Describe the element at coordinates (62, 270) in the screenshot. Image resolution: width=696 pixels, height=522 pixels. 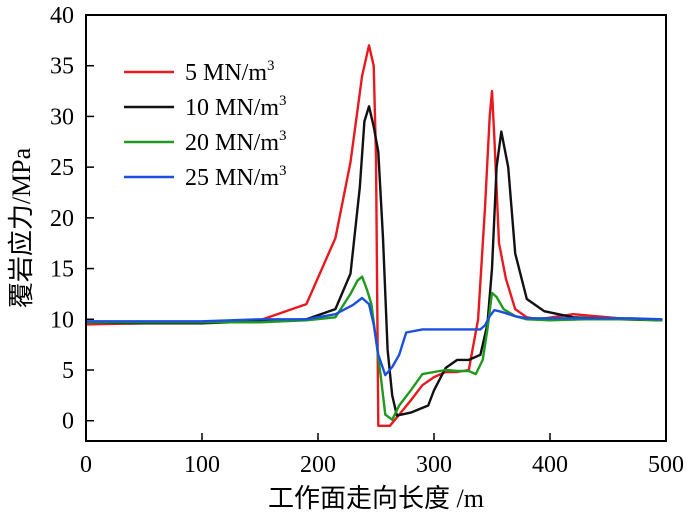
I see `y-tick-label: 15` at that location.